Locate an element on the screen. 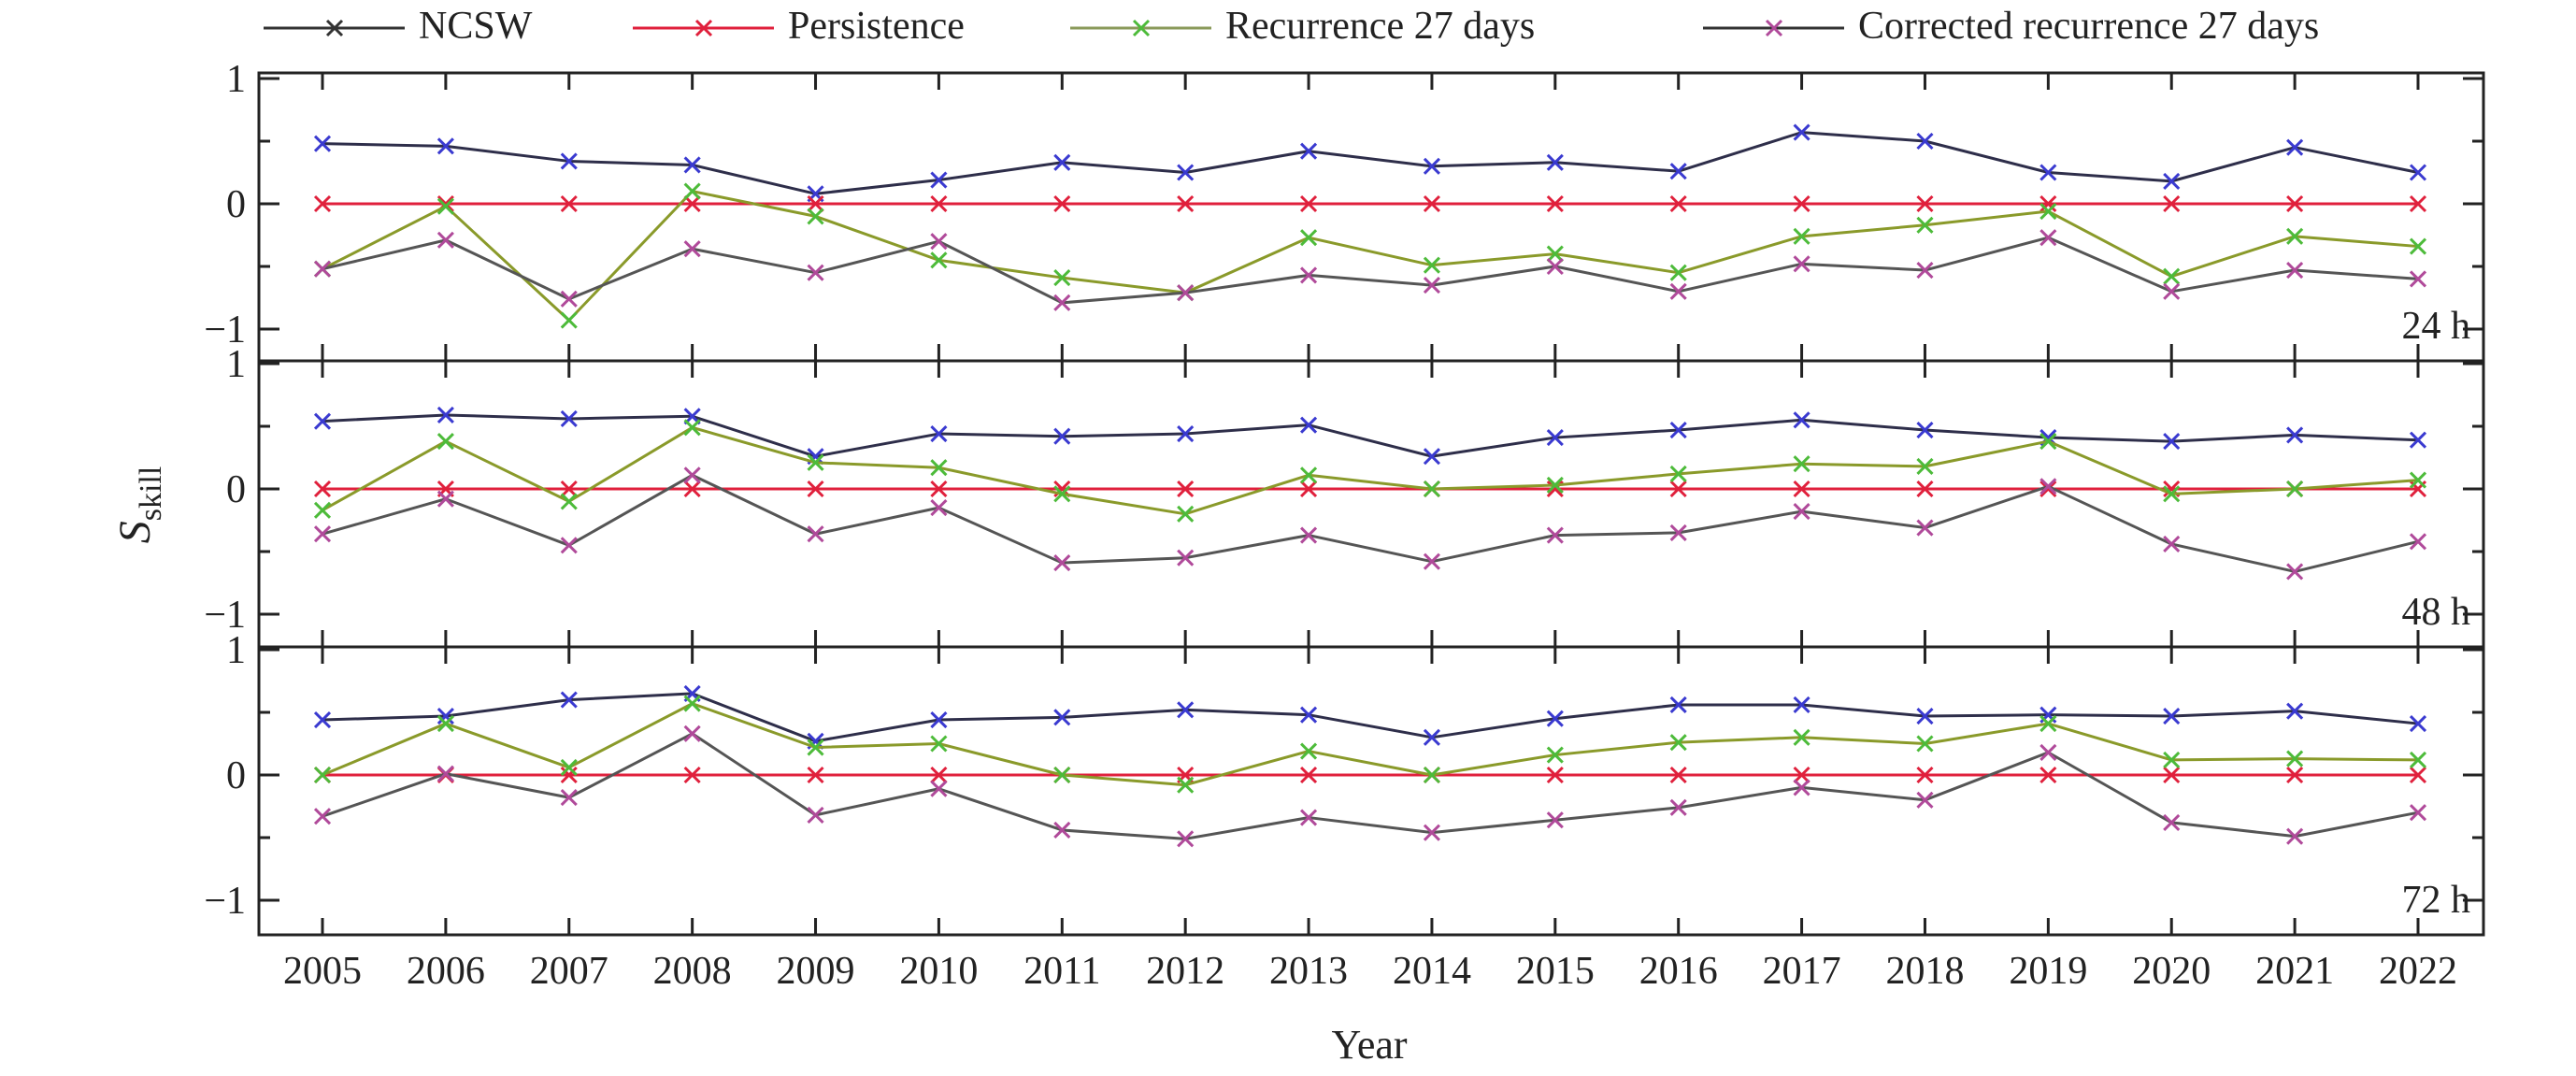  series-persistence is located at coordinates (1370, 203).